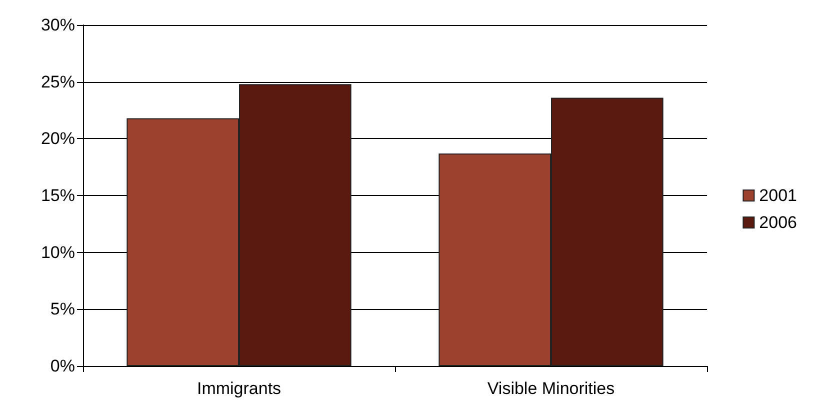 Image resolution: width=820 pixels, height=418 pixels. Describe the element at coordinates (62, 366) in the screenshot. I see `y-tick-label: 0%` at that location.